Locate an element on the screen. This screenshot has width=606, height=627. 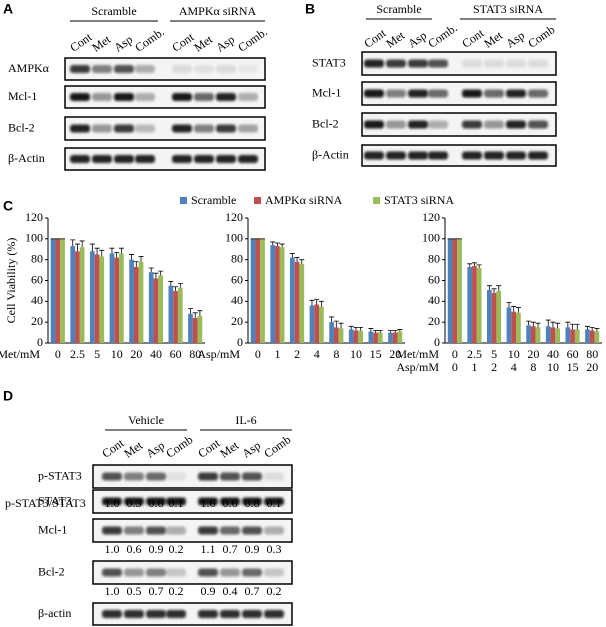
x-tick-label: 40 is located at coordinates (156, 354).